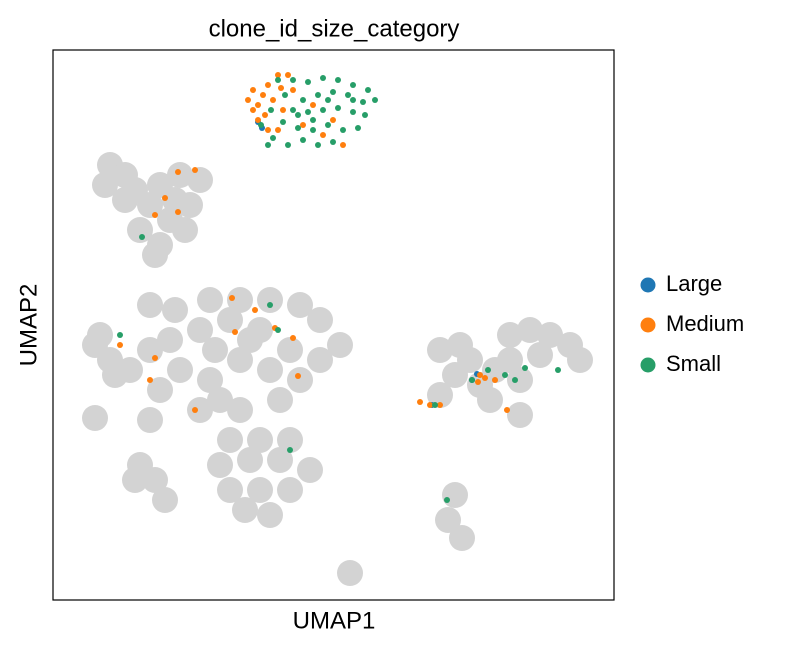 Image resolution: width=796 pixels, height=653 pixels. Describe the element at coordinates (648, 285) in the screenshot. I see `legend-marker` at that location.